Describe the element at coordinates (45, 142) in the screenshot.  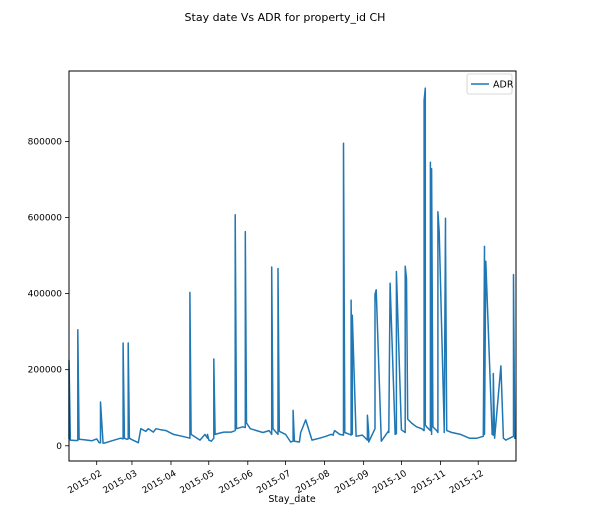
I see `y-tick-label: 800000` at that location.